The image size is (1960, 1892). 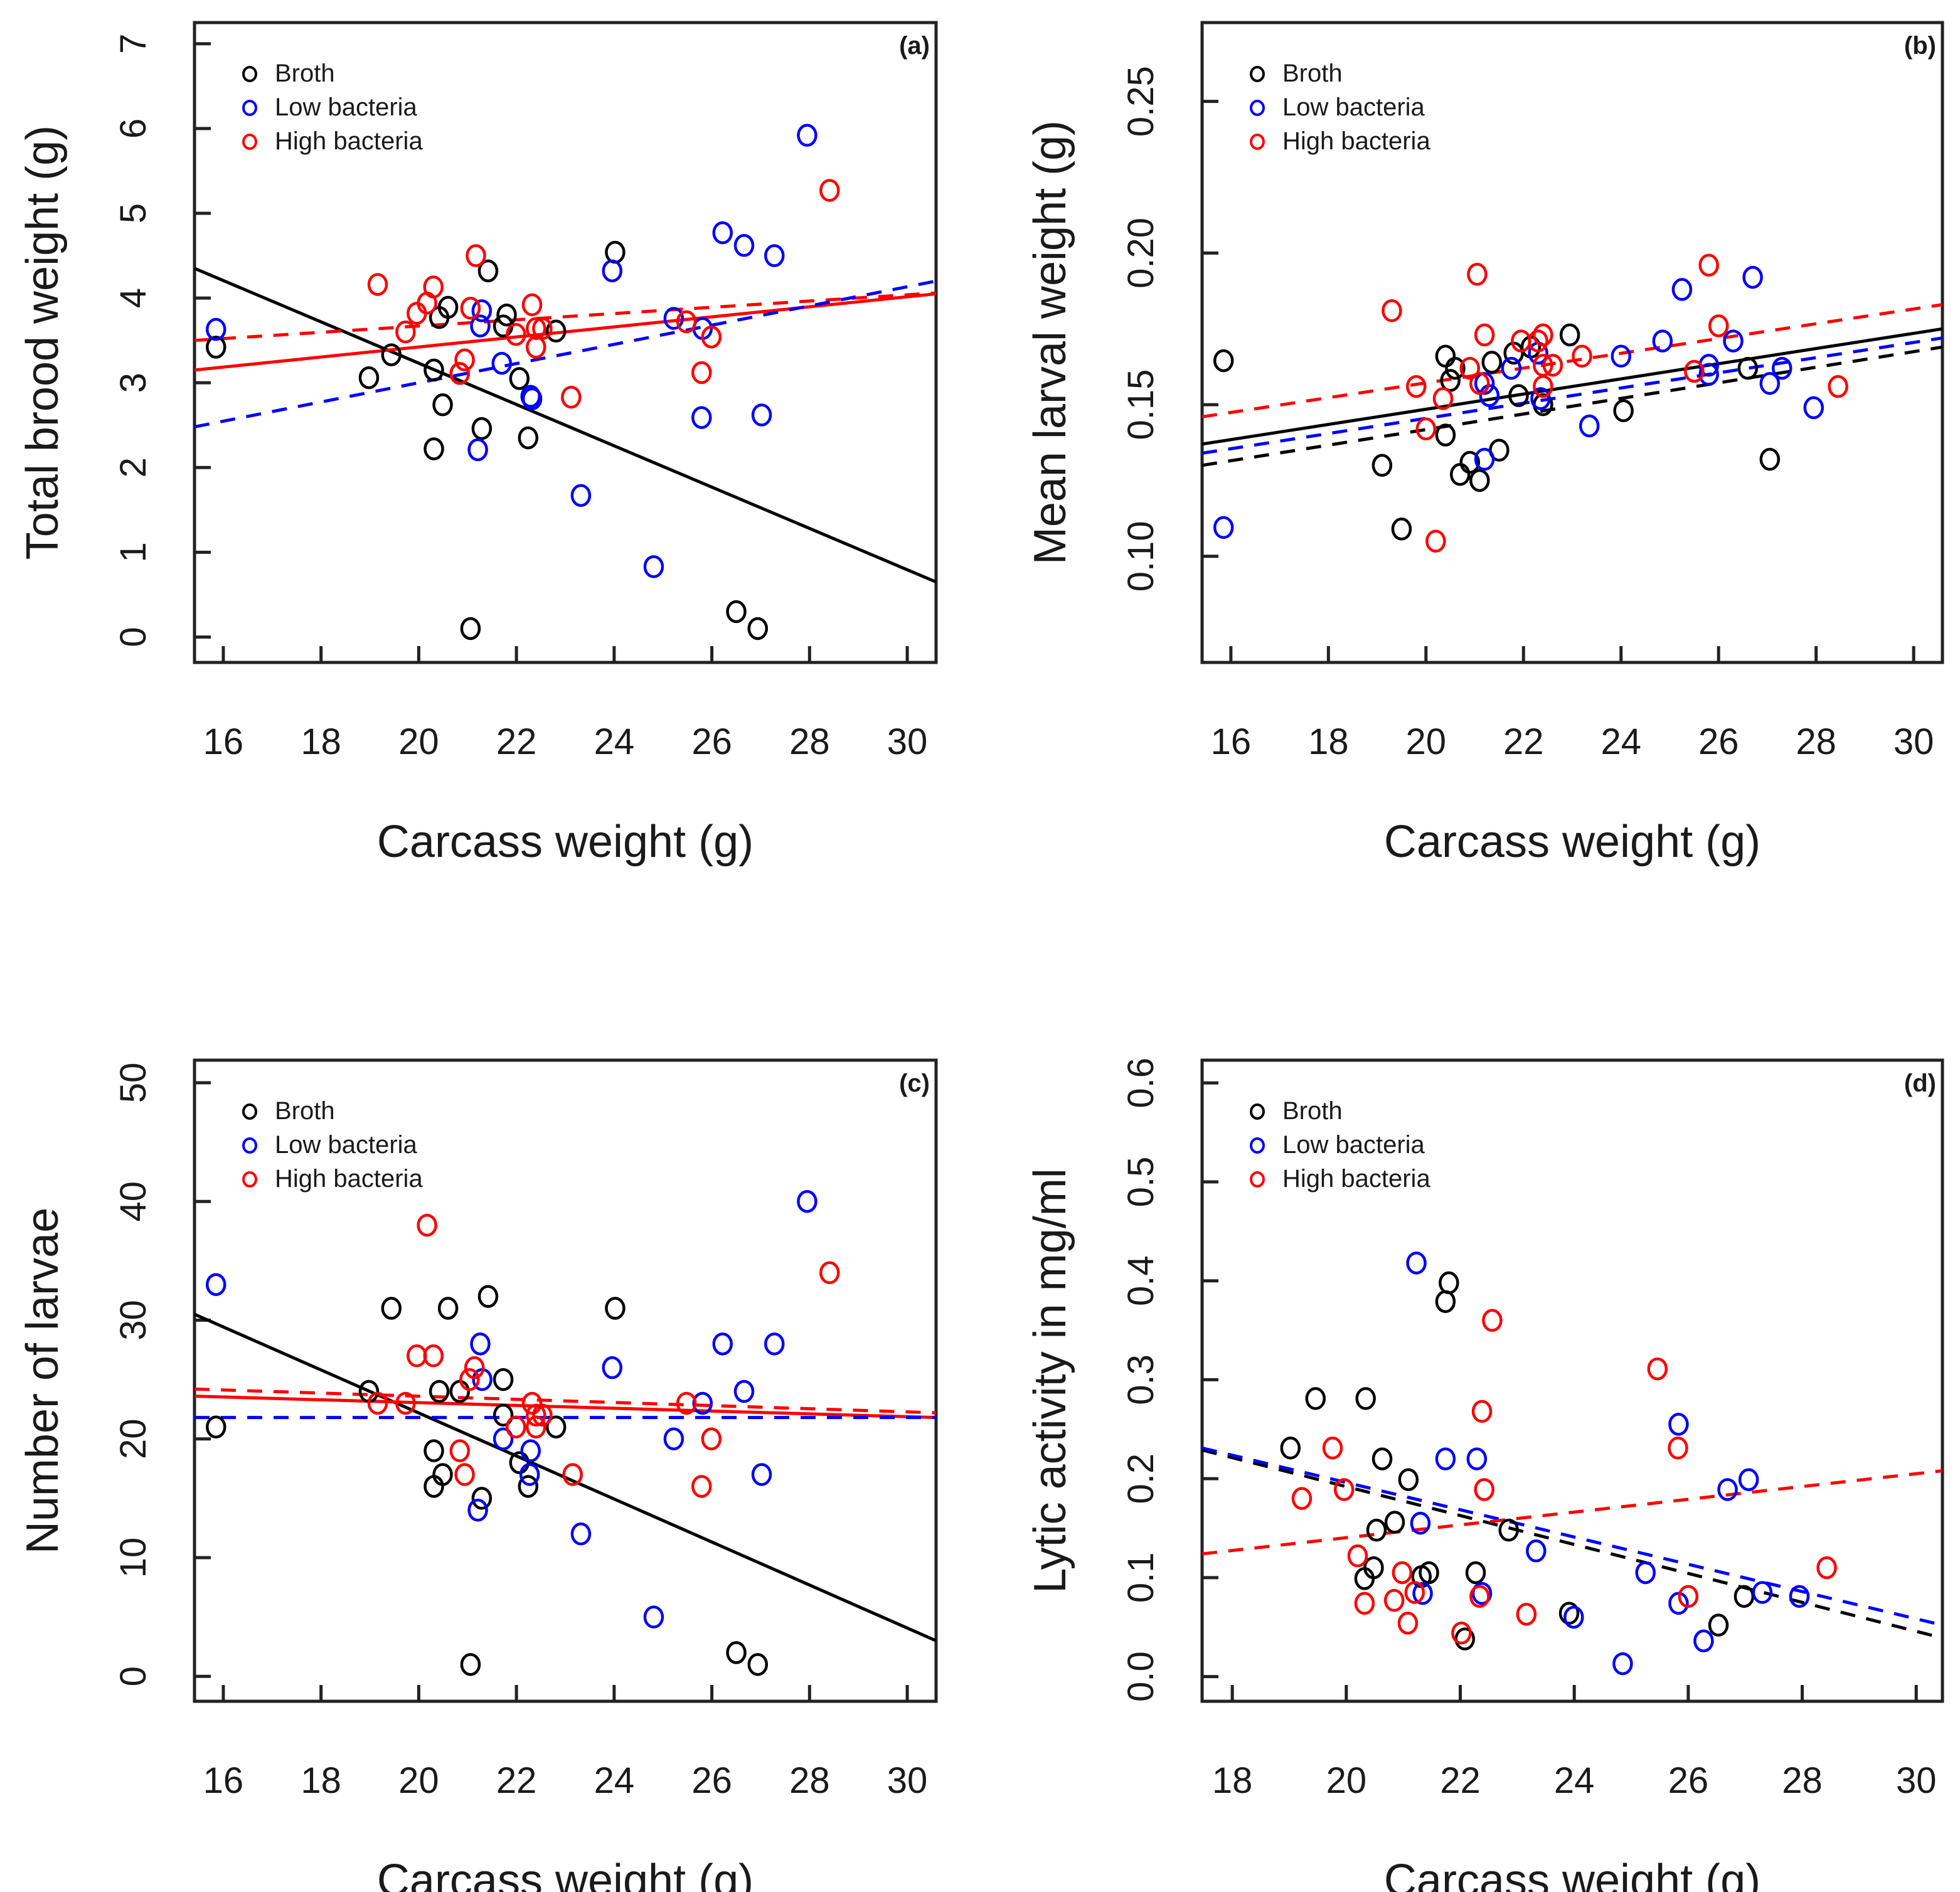 What do you see at coordinates (516, 1780) in the screenshot?
I see `panel-c-x-tick-label: 22` at bounding box center [516, 1780].